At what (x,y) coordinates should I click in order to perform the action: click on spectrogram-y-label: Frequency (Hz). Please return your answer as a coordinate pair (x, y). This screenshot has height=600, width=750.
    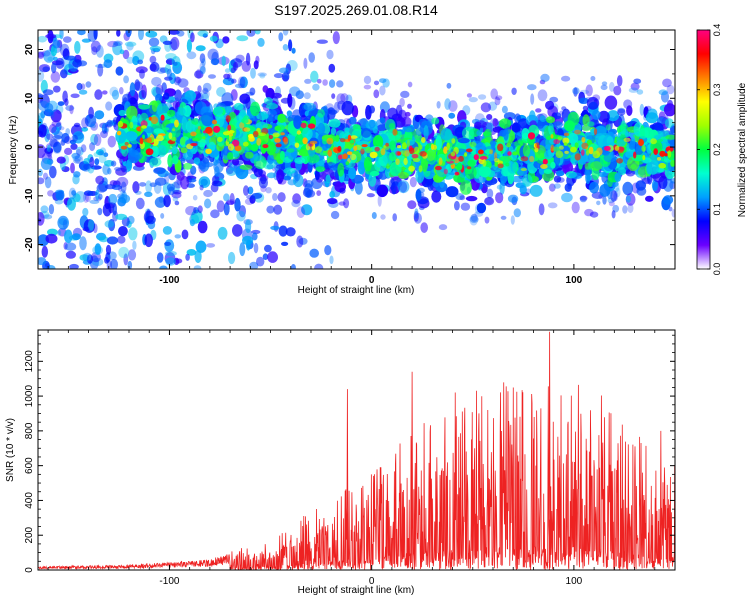
    Looking at the image, I should click on (13, 150).